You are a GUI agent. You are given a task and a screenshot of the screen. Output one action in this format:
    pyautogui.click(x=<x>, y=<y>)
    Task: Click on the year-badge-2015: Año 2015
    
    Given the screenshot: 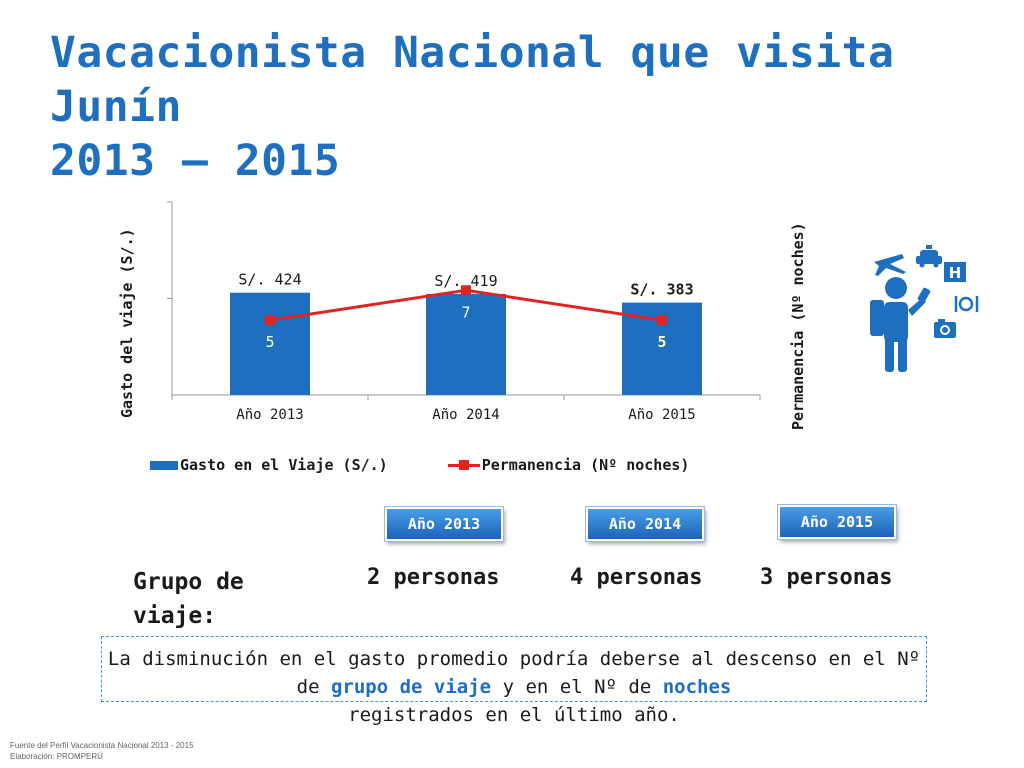 What is the action you would take?
    pyautogui.click(x=837, y=522)
    